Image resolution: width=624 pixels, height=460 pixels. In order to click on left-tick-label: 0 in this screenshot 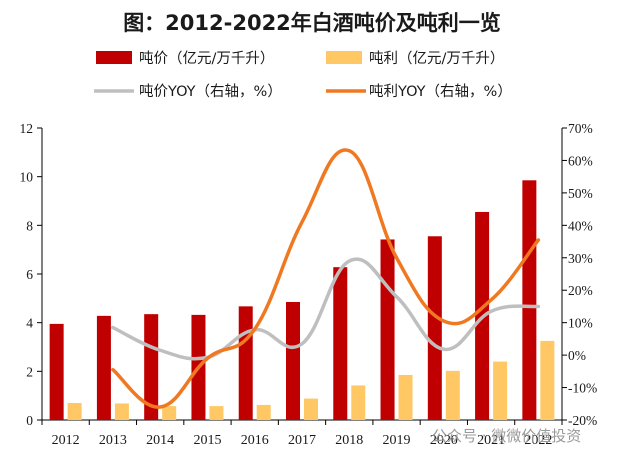, I will do `click(29, 420)`.